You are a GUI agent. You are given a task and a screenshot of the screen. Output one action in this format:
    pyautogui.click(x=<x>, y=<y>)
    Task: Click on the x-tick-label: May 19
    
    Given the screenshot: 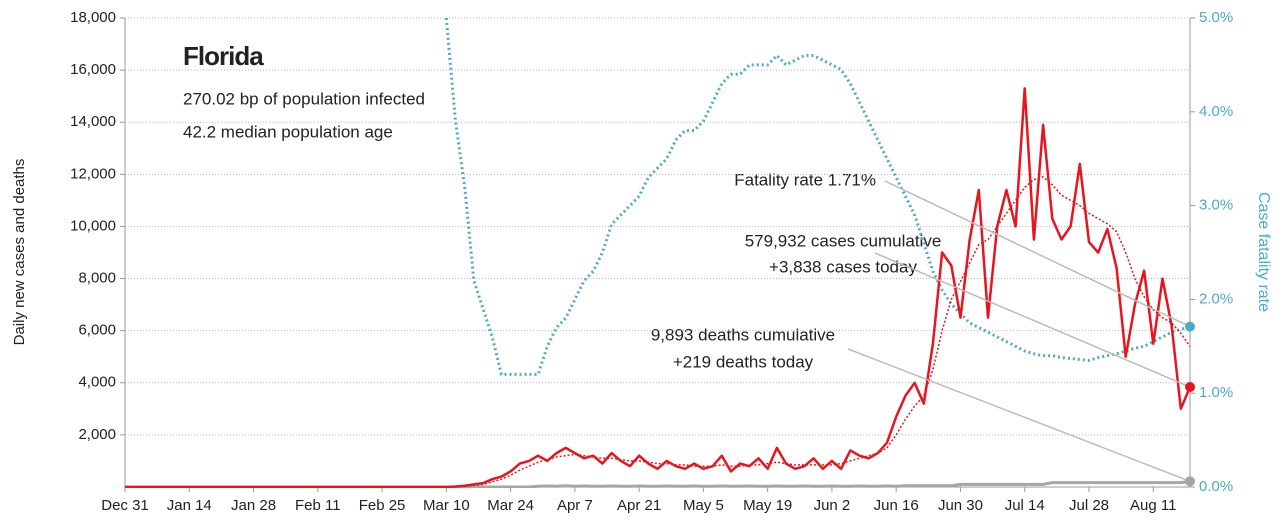 What is the action you would take?
    pyautogui.click(x=767, y=505)
    